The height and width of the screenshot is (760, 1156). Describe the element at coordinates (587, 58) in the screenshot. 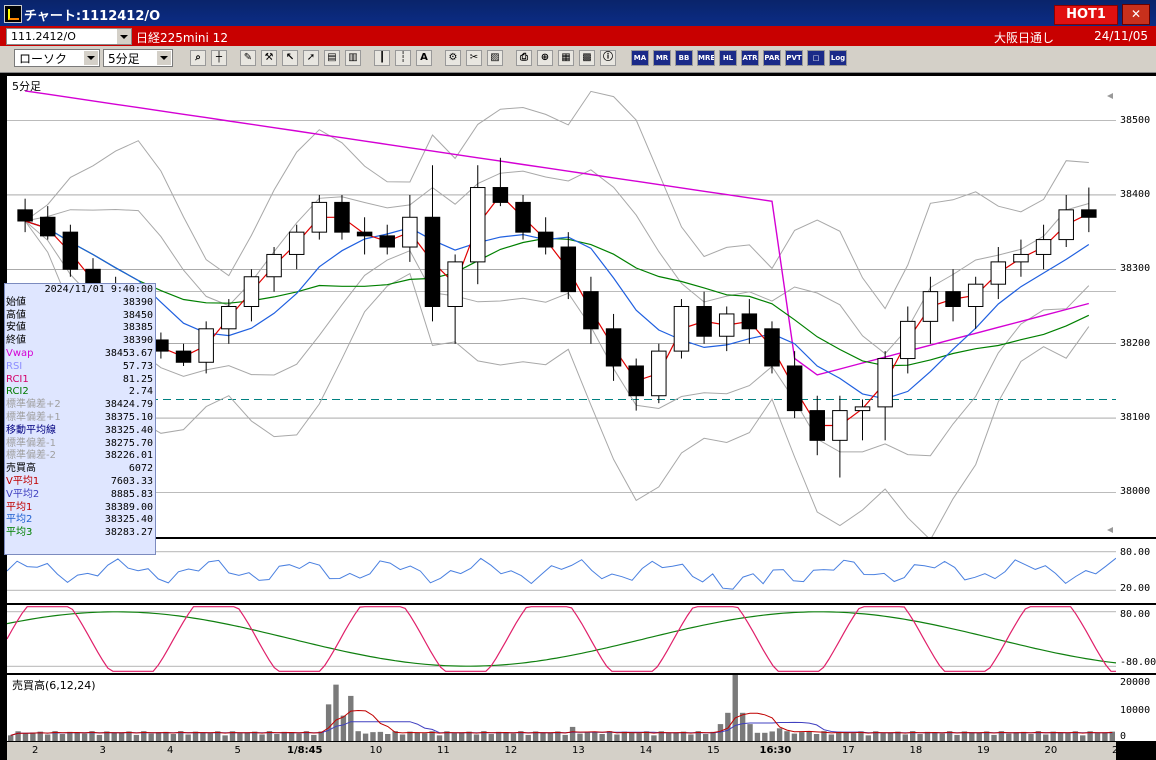

I see `grid-icon: ▩` at that location.